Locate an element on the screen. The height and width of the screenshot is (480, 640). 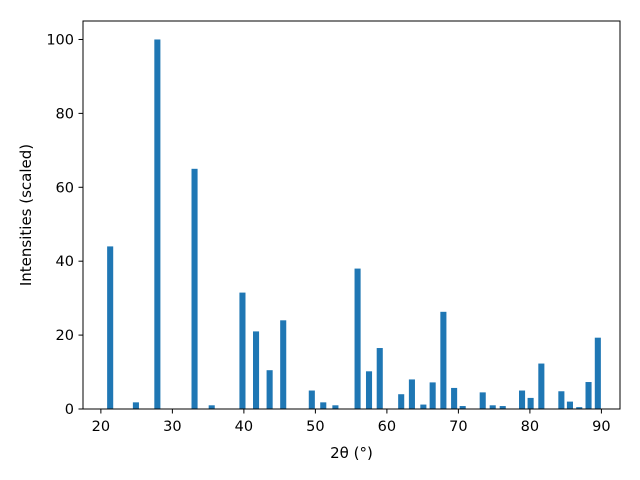
x-axis-label: 2θ (°) is located at coordinates (351, 453).